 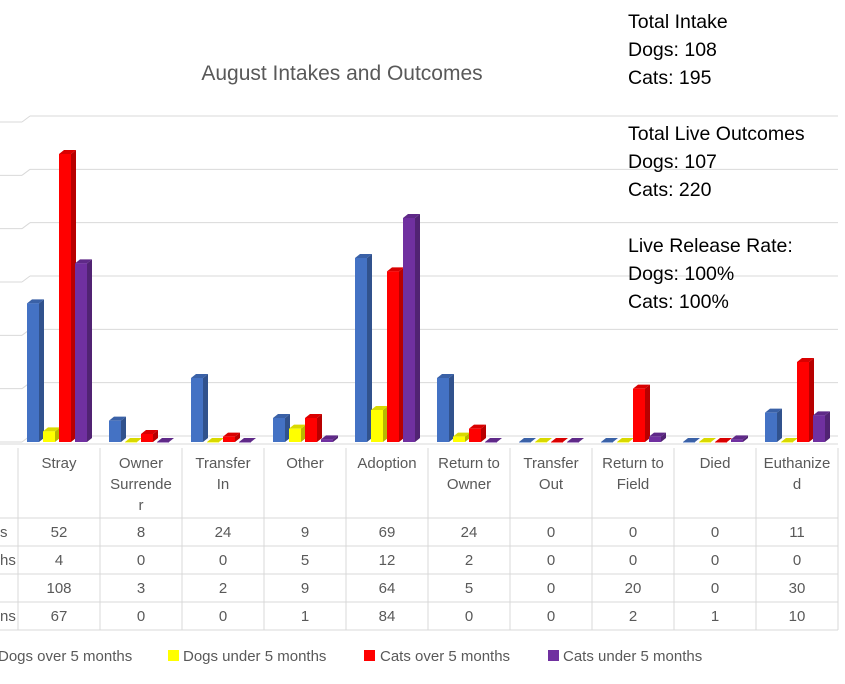 What do you see at coordinates (550, 463) in the screenshot?
I see `category-label: Transfer` at bounding box center [550, 463].